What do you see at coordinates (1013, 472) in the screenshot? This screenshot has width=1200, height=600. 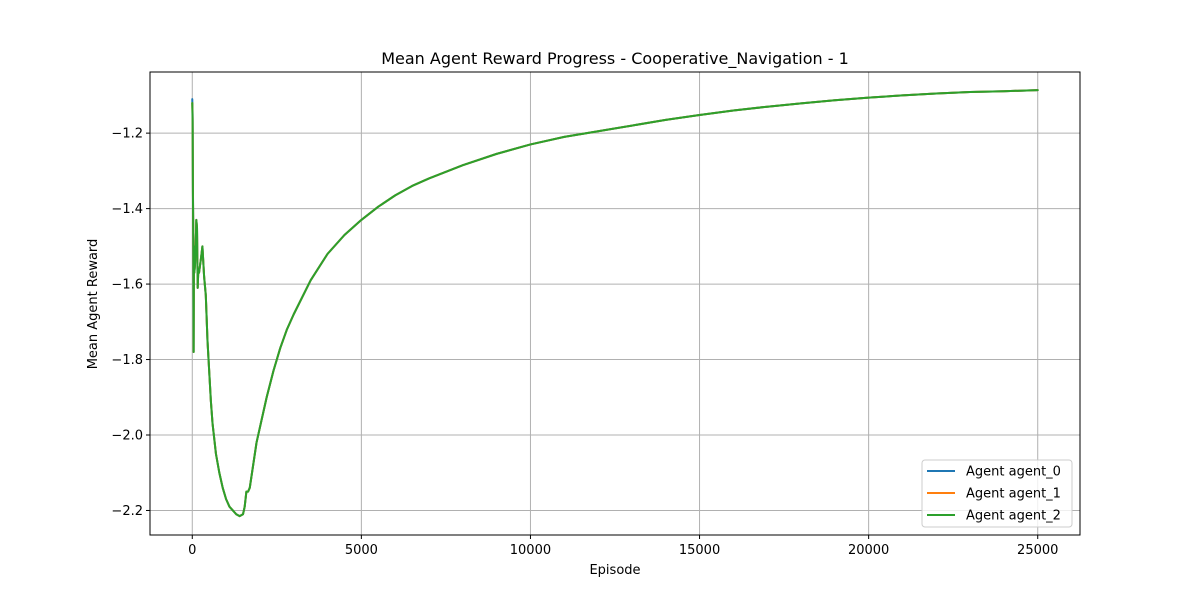 I see `legend-label-0: Agent agent_0` at bounding box center [1013, 472].